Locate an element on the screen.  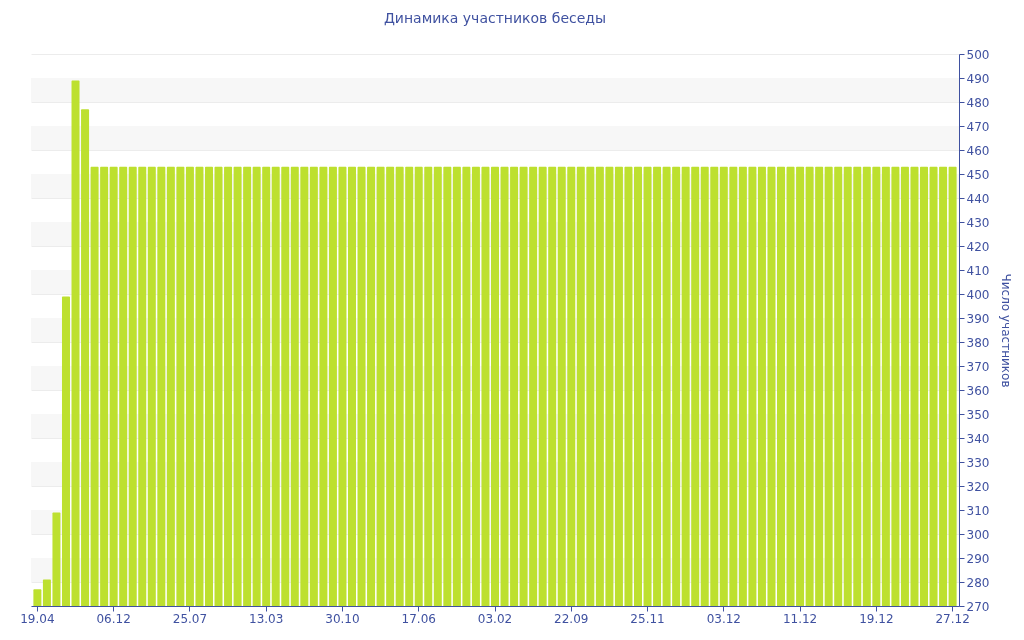
y-tick-label: 420 is located at coordinates (978, 246).